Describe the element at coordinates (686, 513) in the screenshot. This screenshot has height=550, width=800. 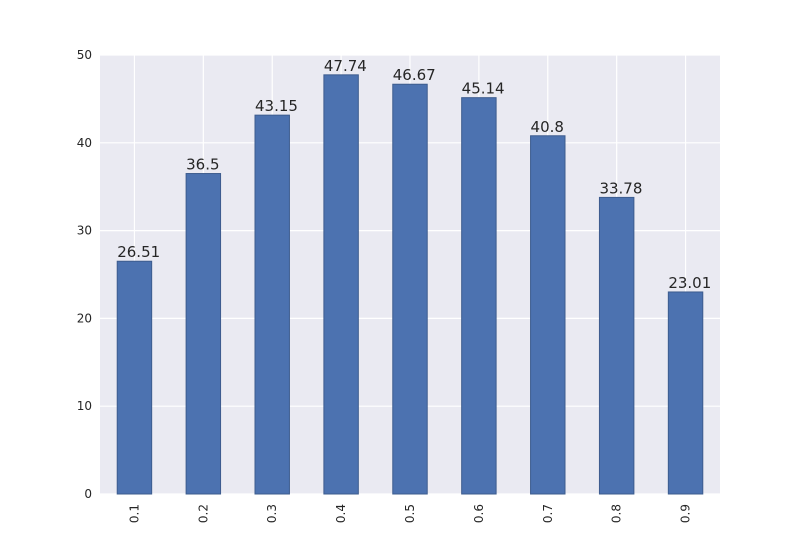
I see `x-tick-label: 0.9` at that location.